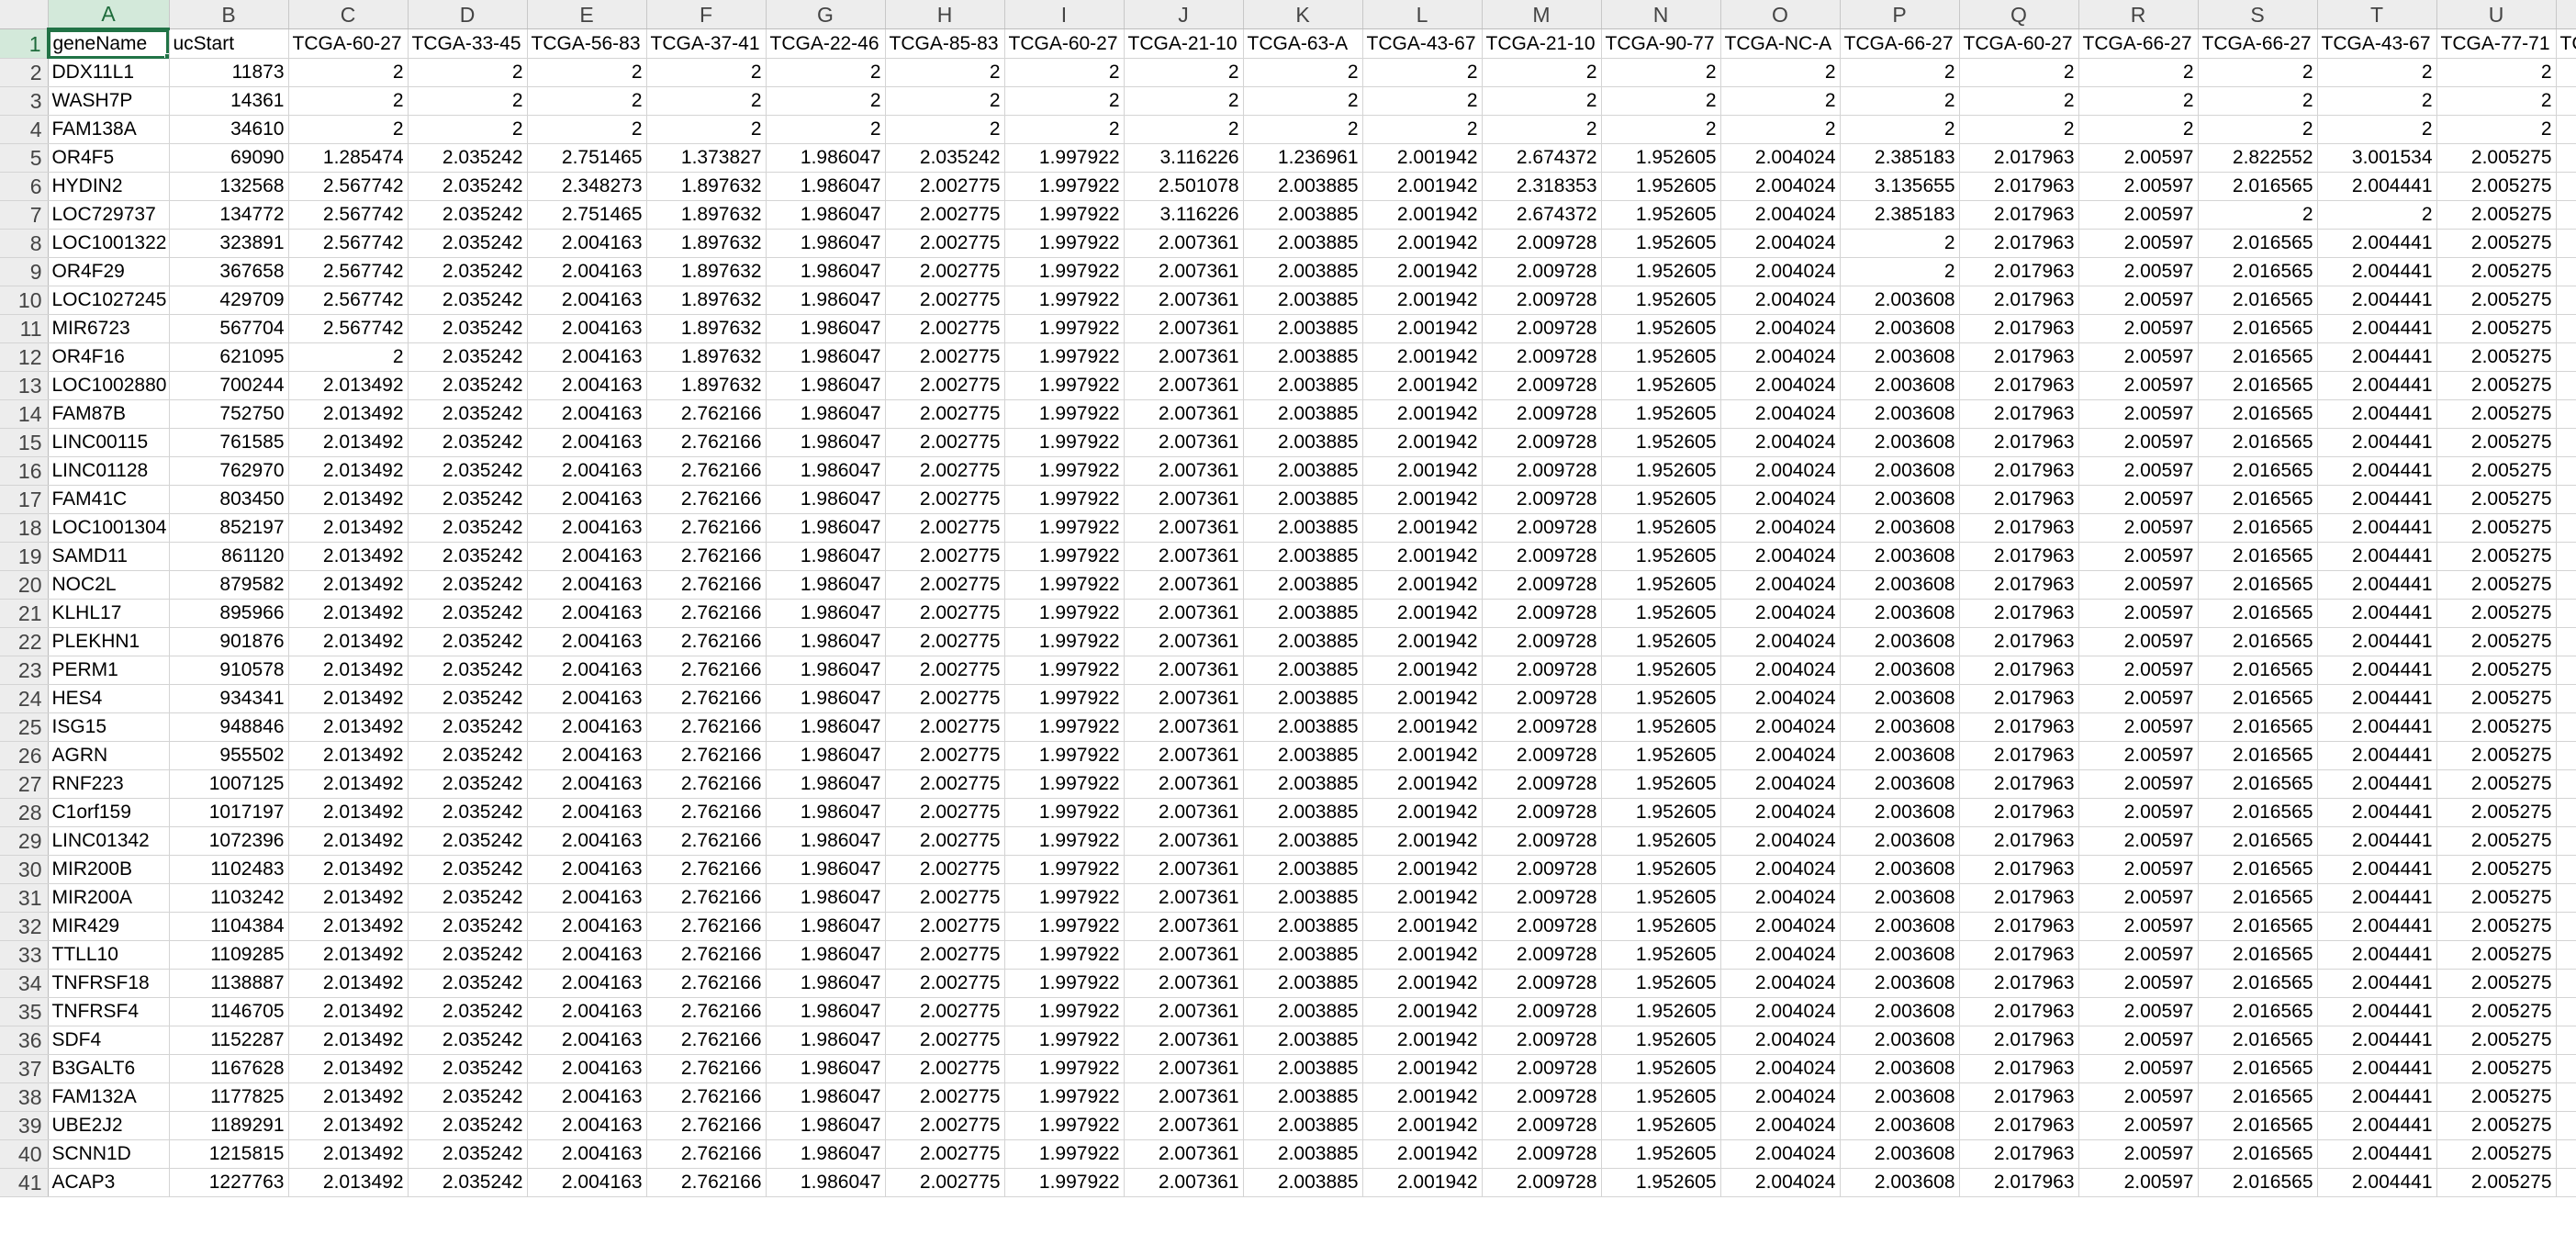 The image size is (2576, 1245). Describe the element at coordinates (109, 357) in the screenshot. I see `gene-name-cell: OR4F16` at that location.